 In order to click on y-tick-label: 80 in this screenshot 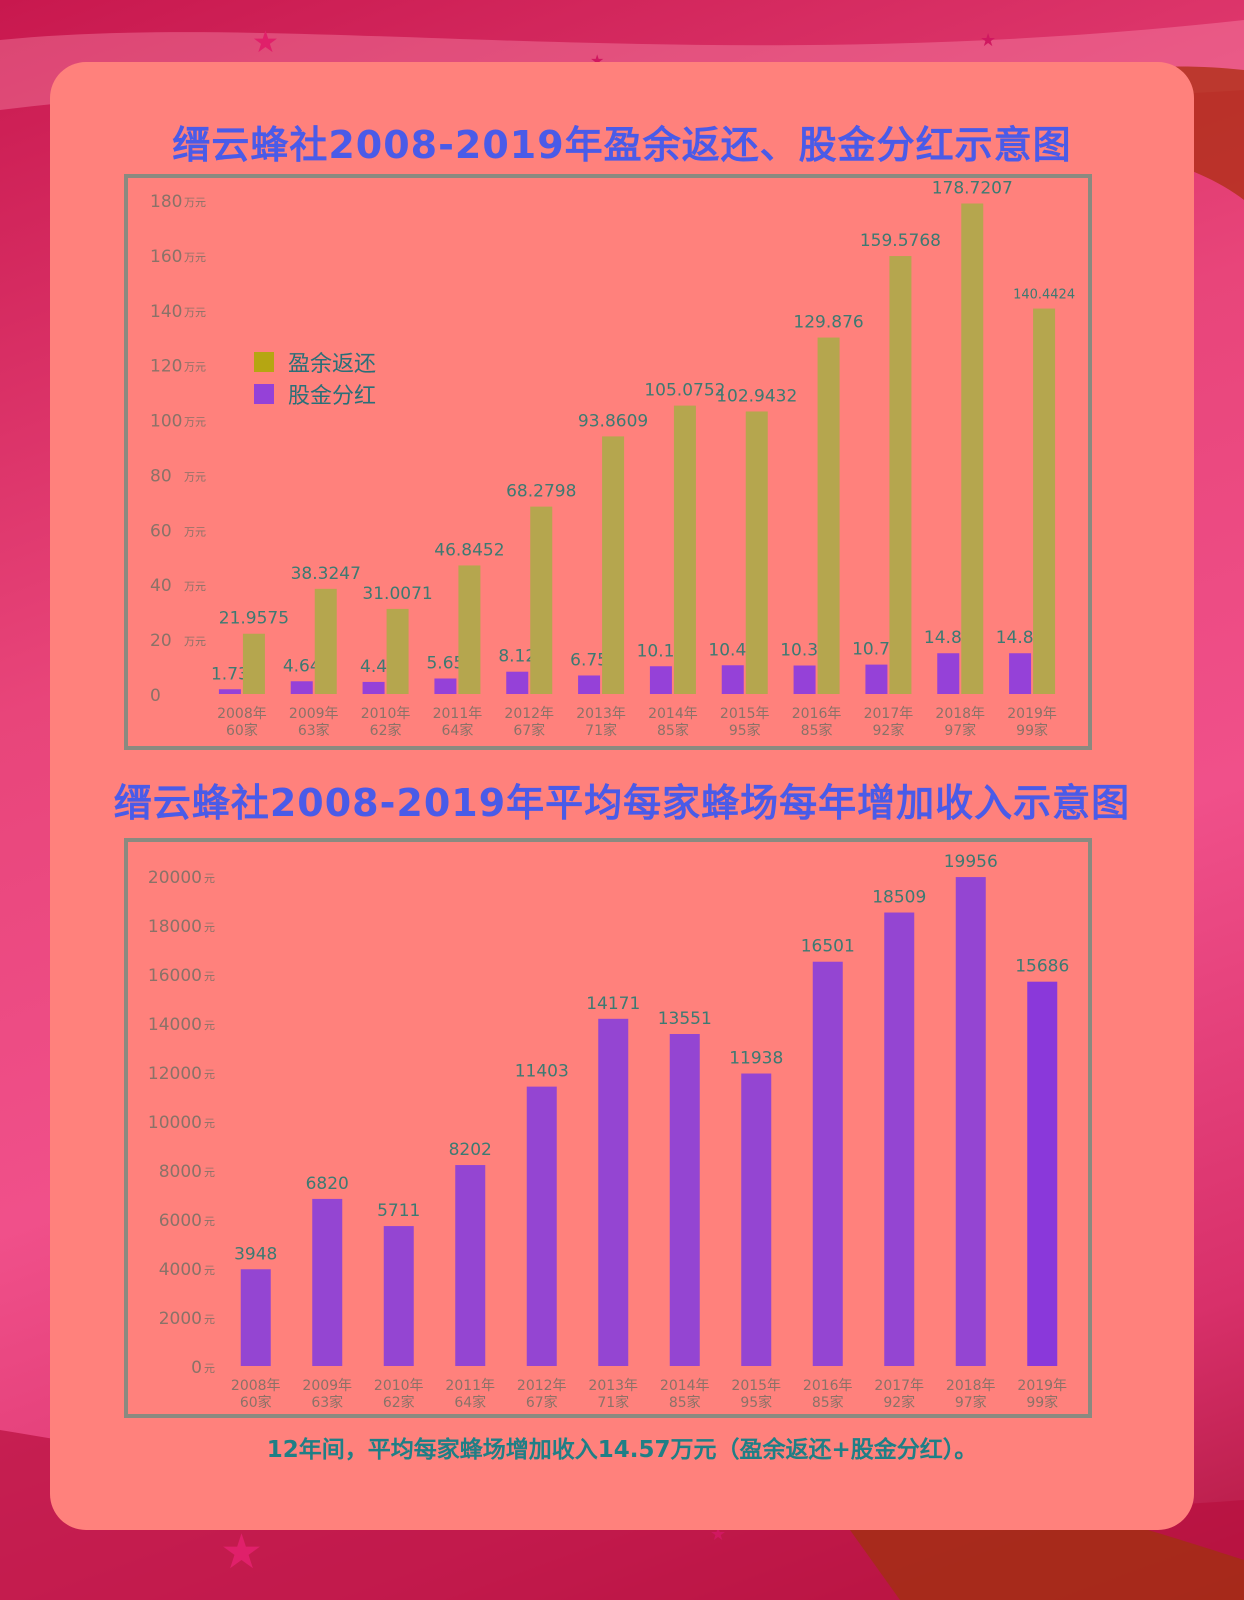, I will do `click(161, 476)`.